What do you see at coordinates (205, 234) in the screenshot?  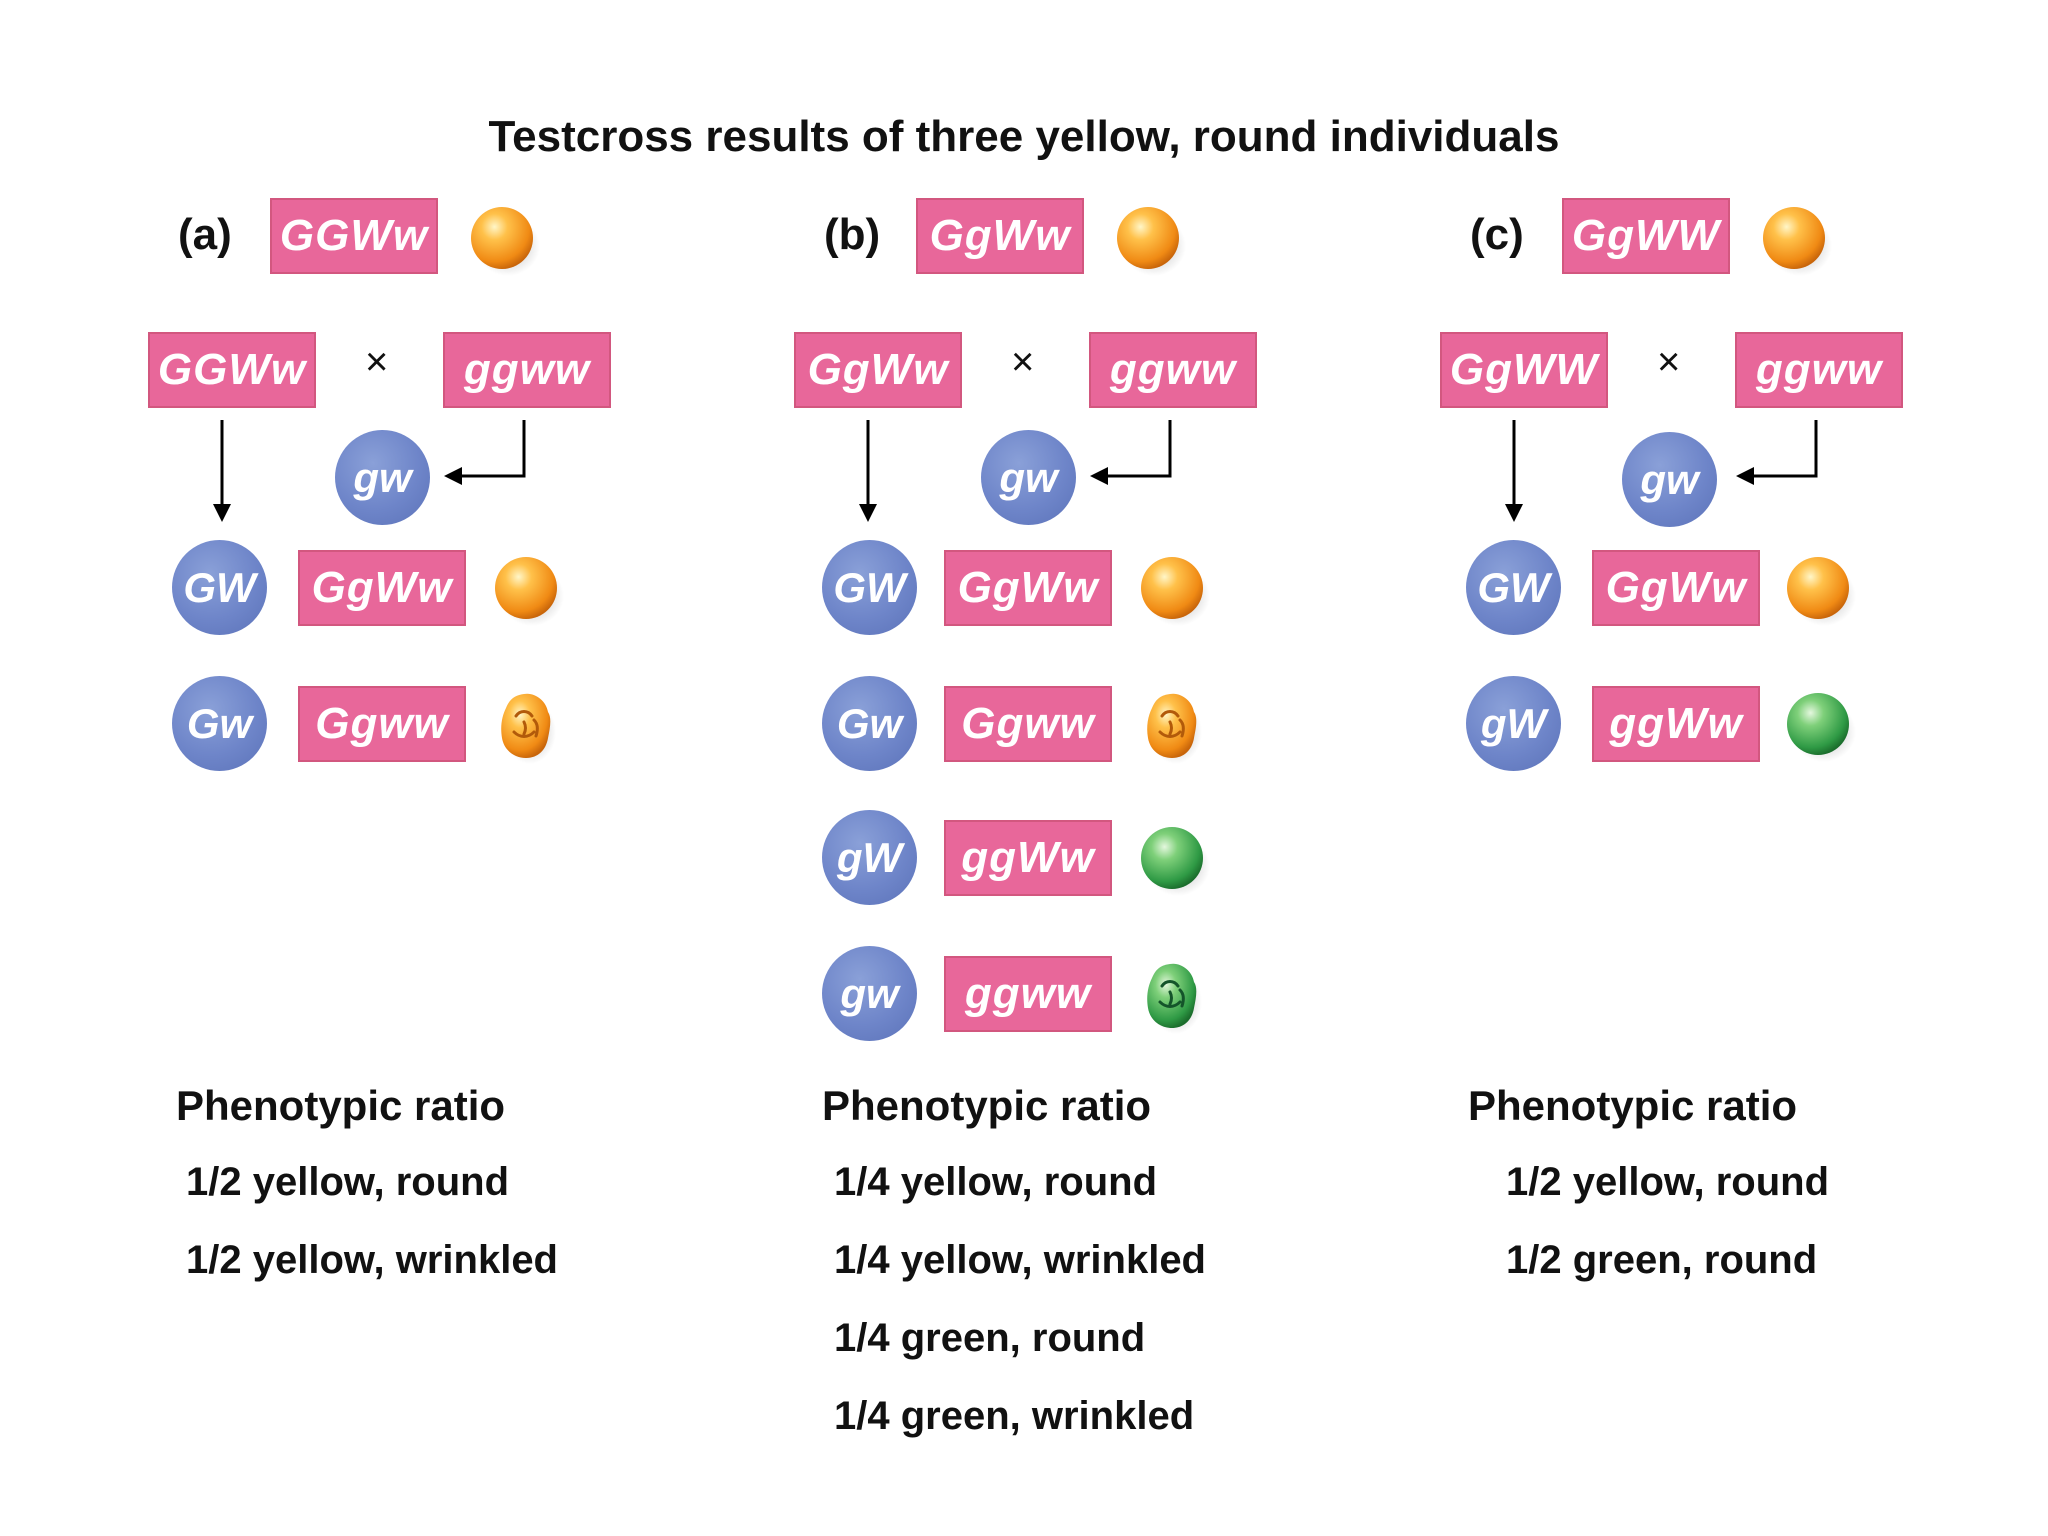 I see `panel-label: (a)` at bounding box center [205, 234].